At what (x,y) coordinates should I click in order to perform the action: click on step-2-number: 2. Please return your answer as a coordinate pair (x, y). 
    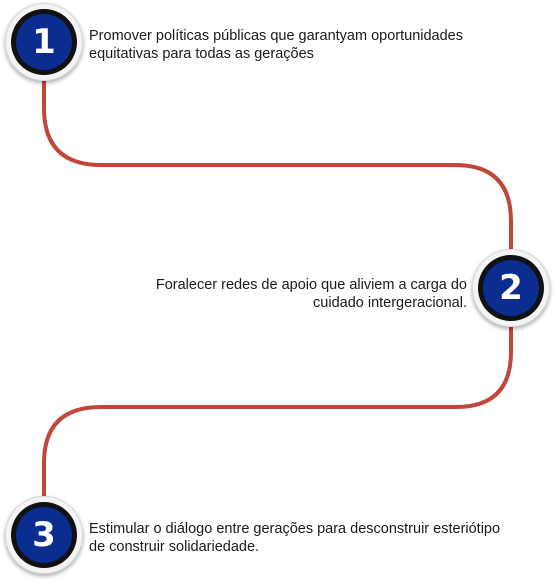
    Looking at the image, I should click on (511, 288).